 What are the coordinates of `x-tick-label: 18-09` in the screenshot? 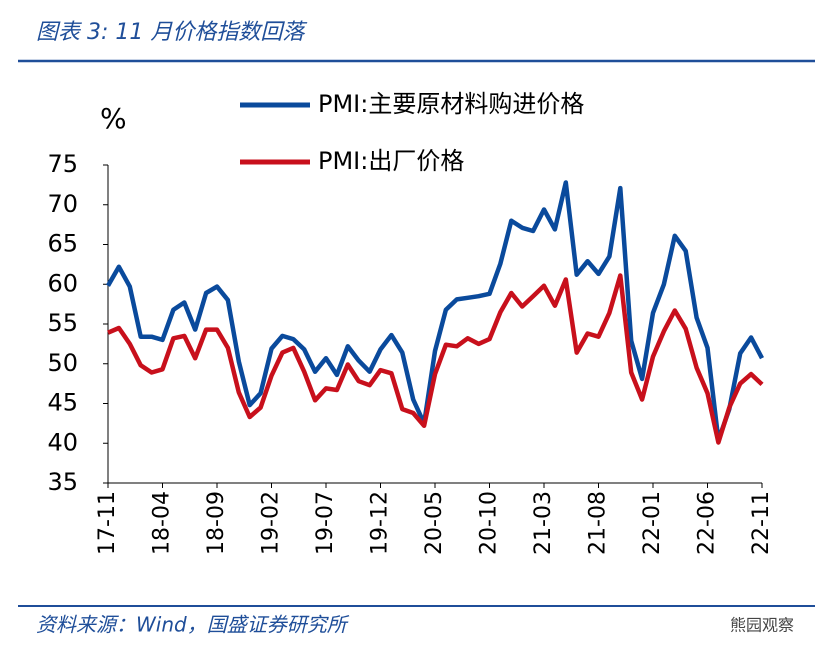 It's located at (216, 523).